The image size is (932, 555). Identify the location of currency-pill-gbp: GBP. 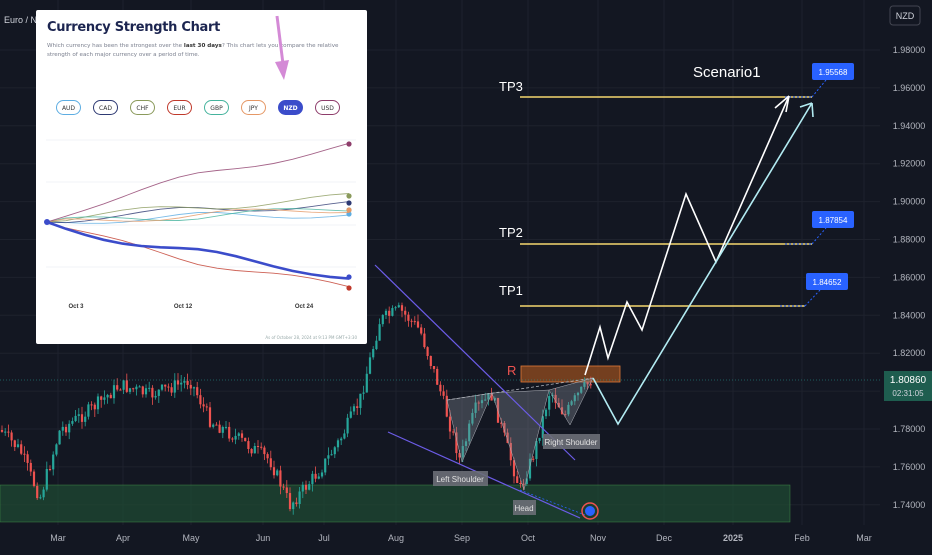
(216, 107).